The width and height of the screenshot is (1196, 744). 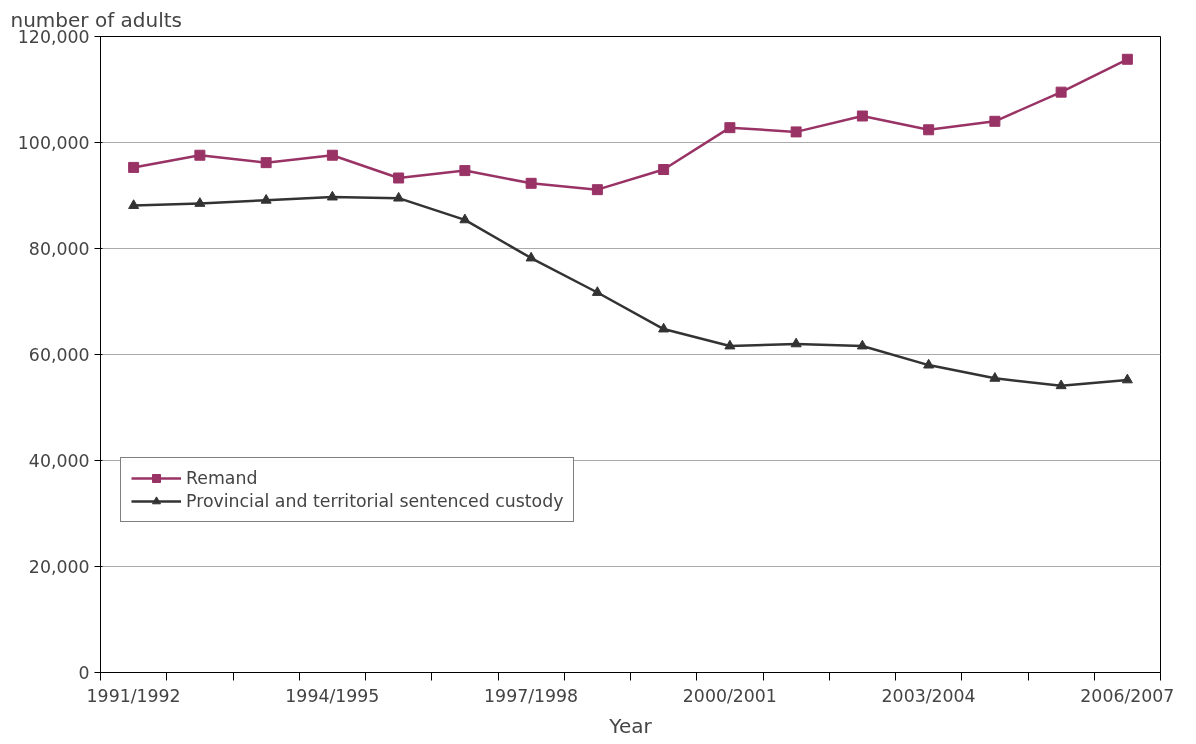 I want to click on x-tick-label: 2006/2007, so click(x=1127, y=695).